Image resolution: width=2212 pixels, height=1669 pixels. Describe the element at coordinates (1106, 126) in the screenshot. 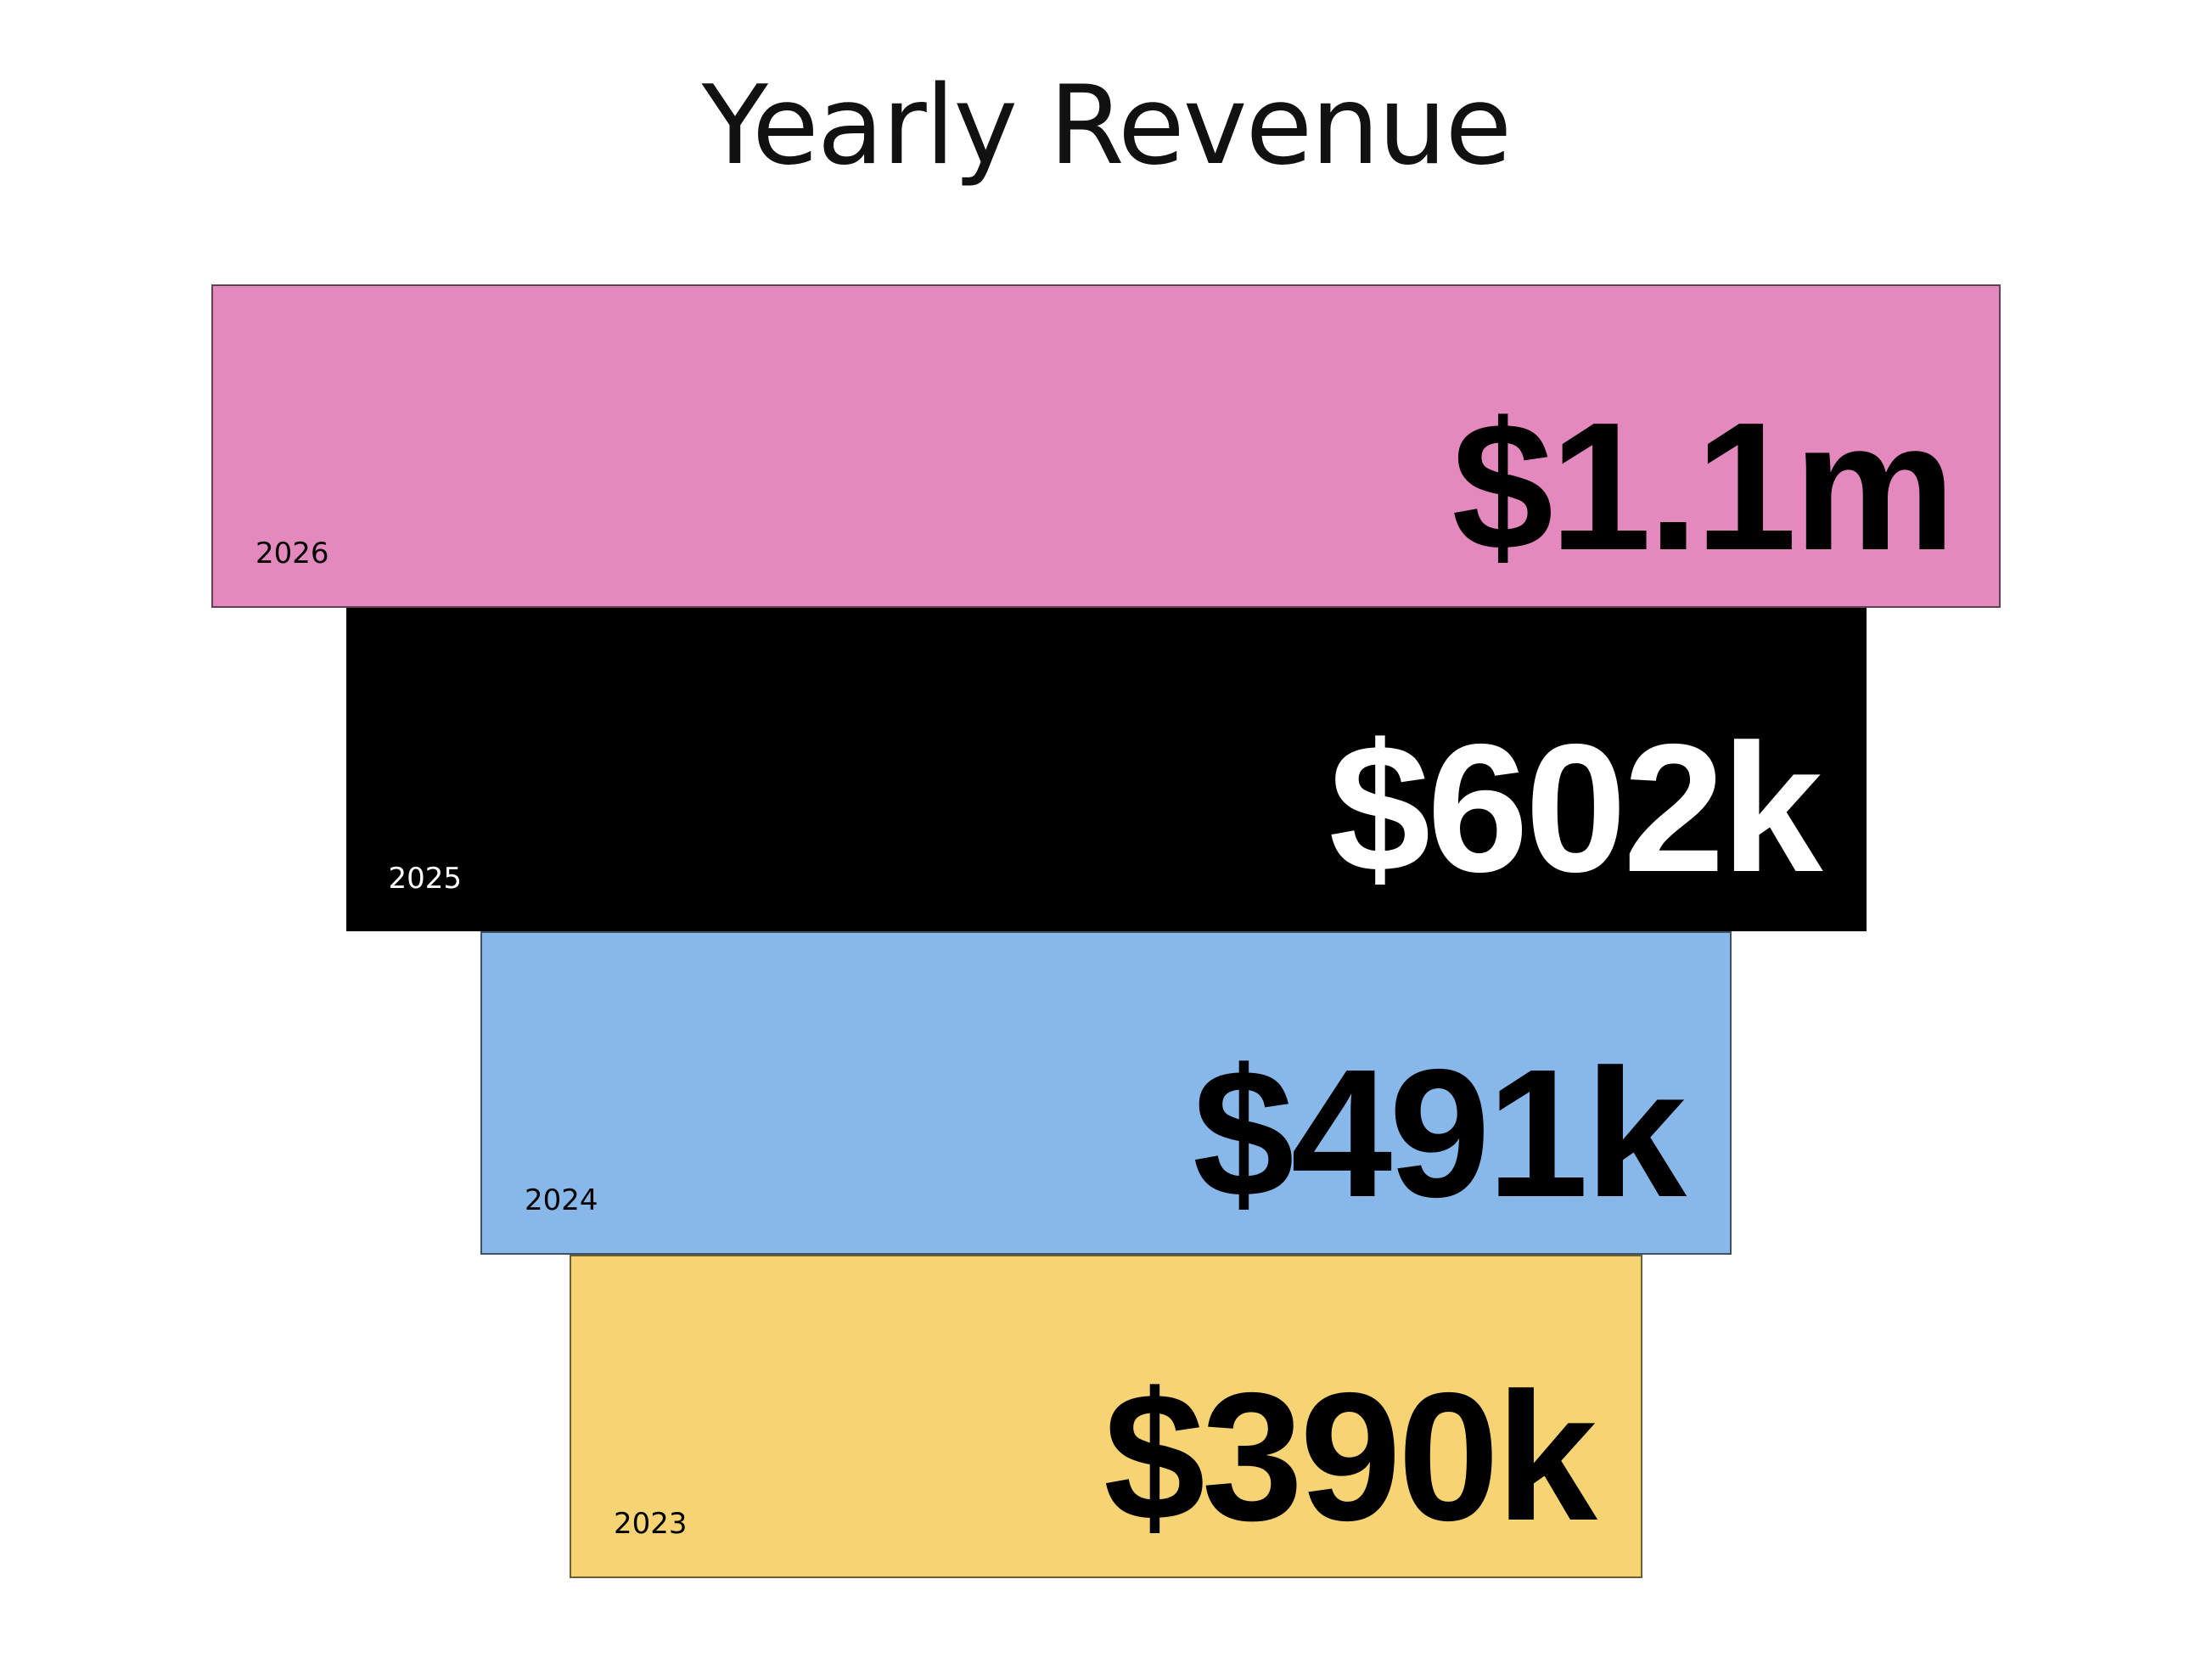

I see `chart-title: Yearly Revenue` at that location.